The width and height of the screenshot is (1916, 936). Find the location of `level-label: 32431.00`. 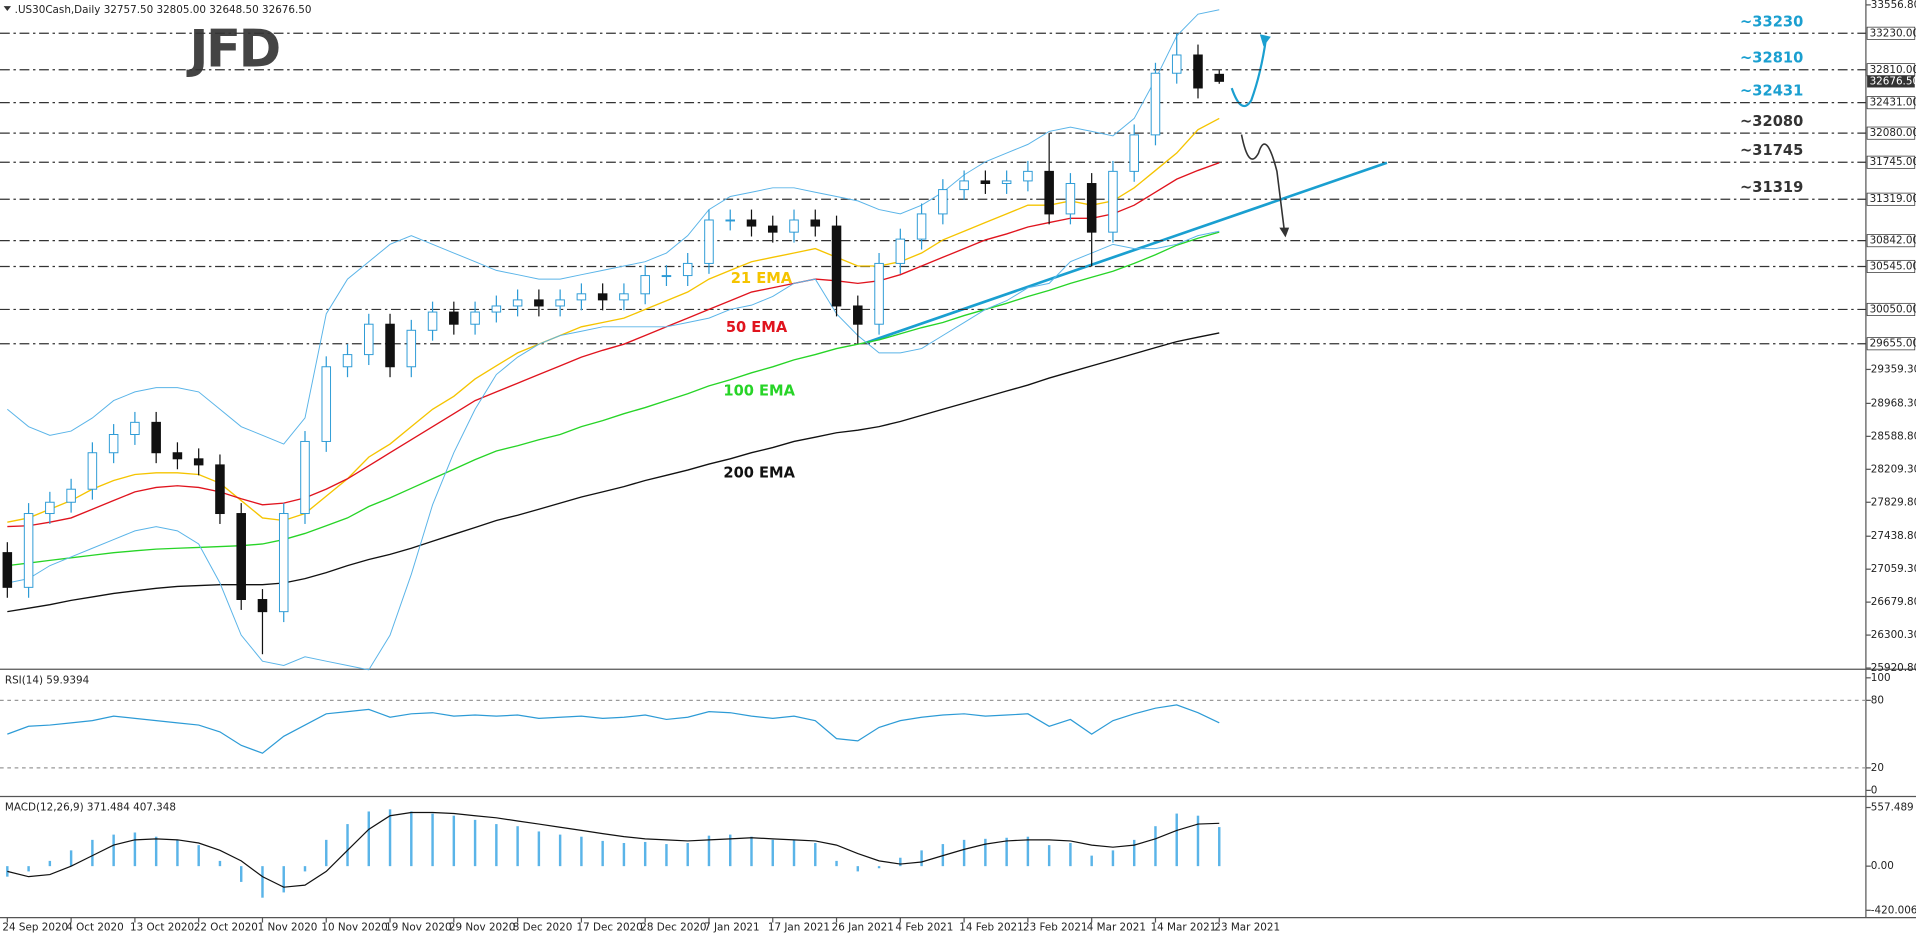

level-label: 32431.00 is located at coordinates (1893, 103).